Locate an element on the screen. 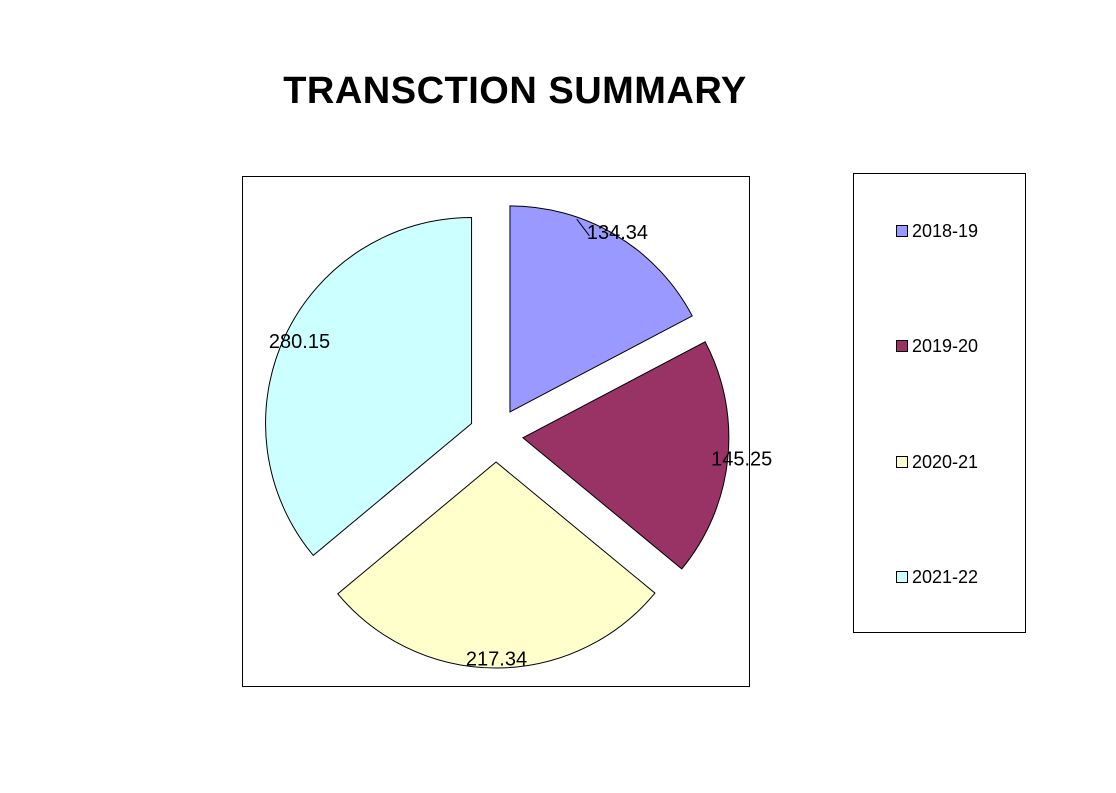 The width and height of the screenshot is (1116, 793). slice-data-label: 217.34 is located at coordinates (496, 659).